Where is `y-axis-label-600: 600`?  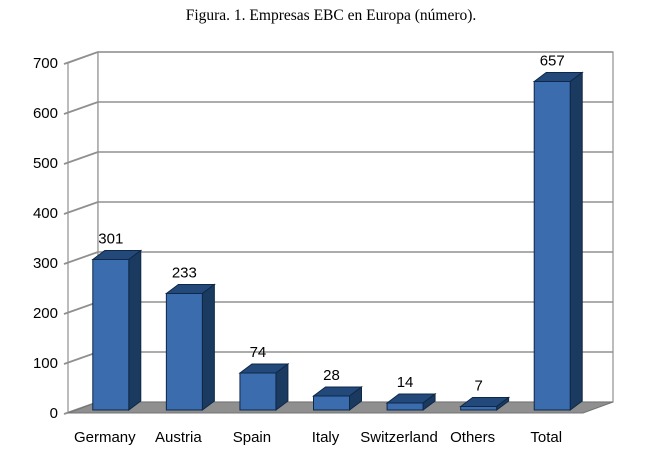 y-axis-label-600: 600 is located at coordinates (45, 113).